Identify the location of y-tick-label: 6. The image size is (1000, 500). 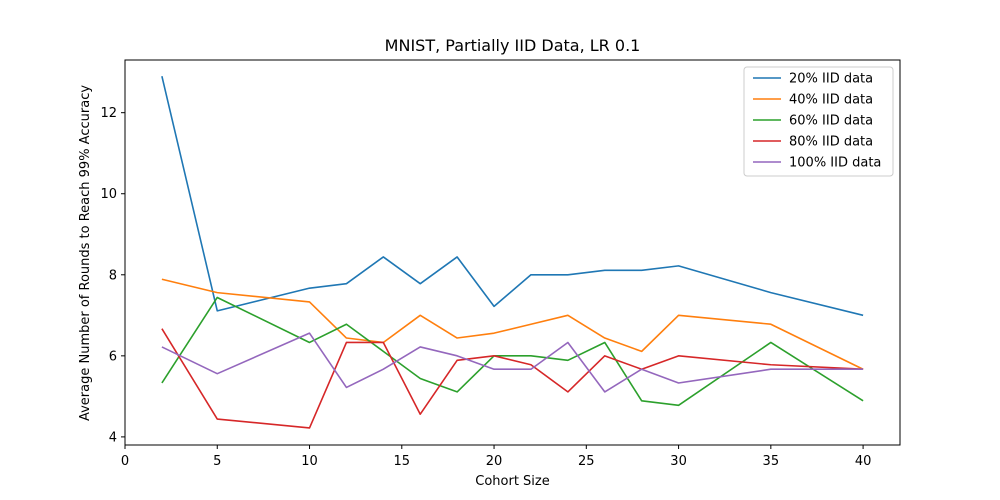
(113, 356).